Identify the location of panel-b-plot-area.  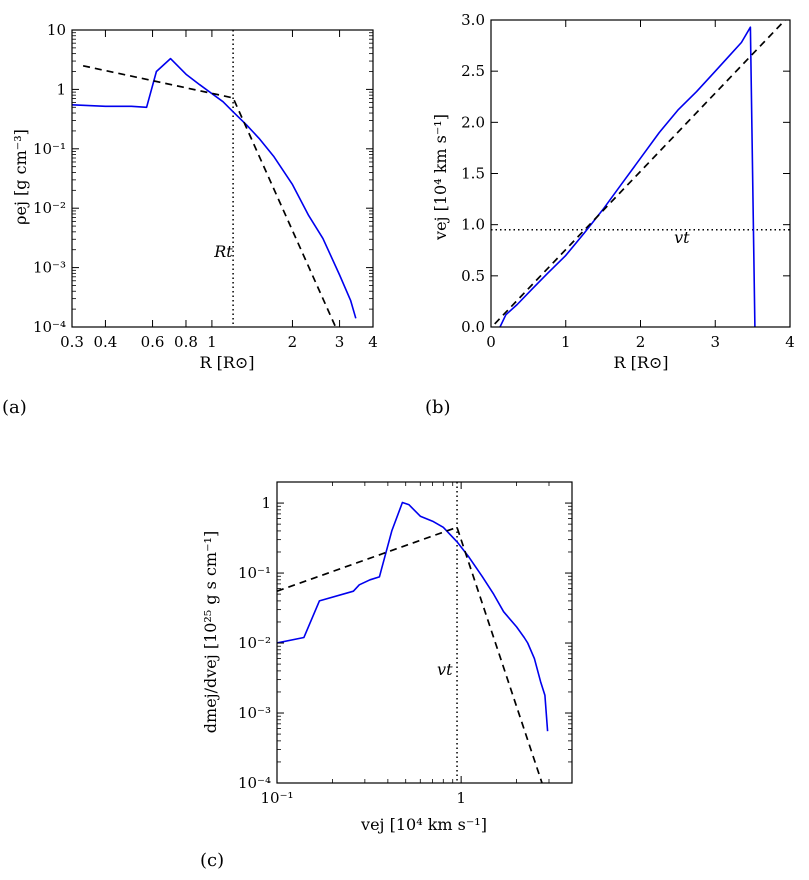
(640, 173).